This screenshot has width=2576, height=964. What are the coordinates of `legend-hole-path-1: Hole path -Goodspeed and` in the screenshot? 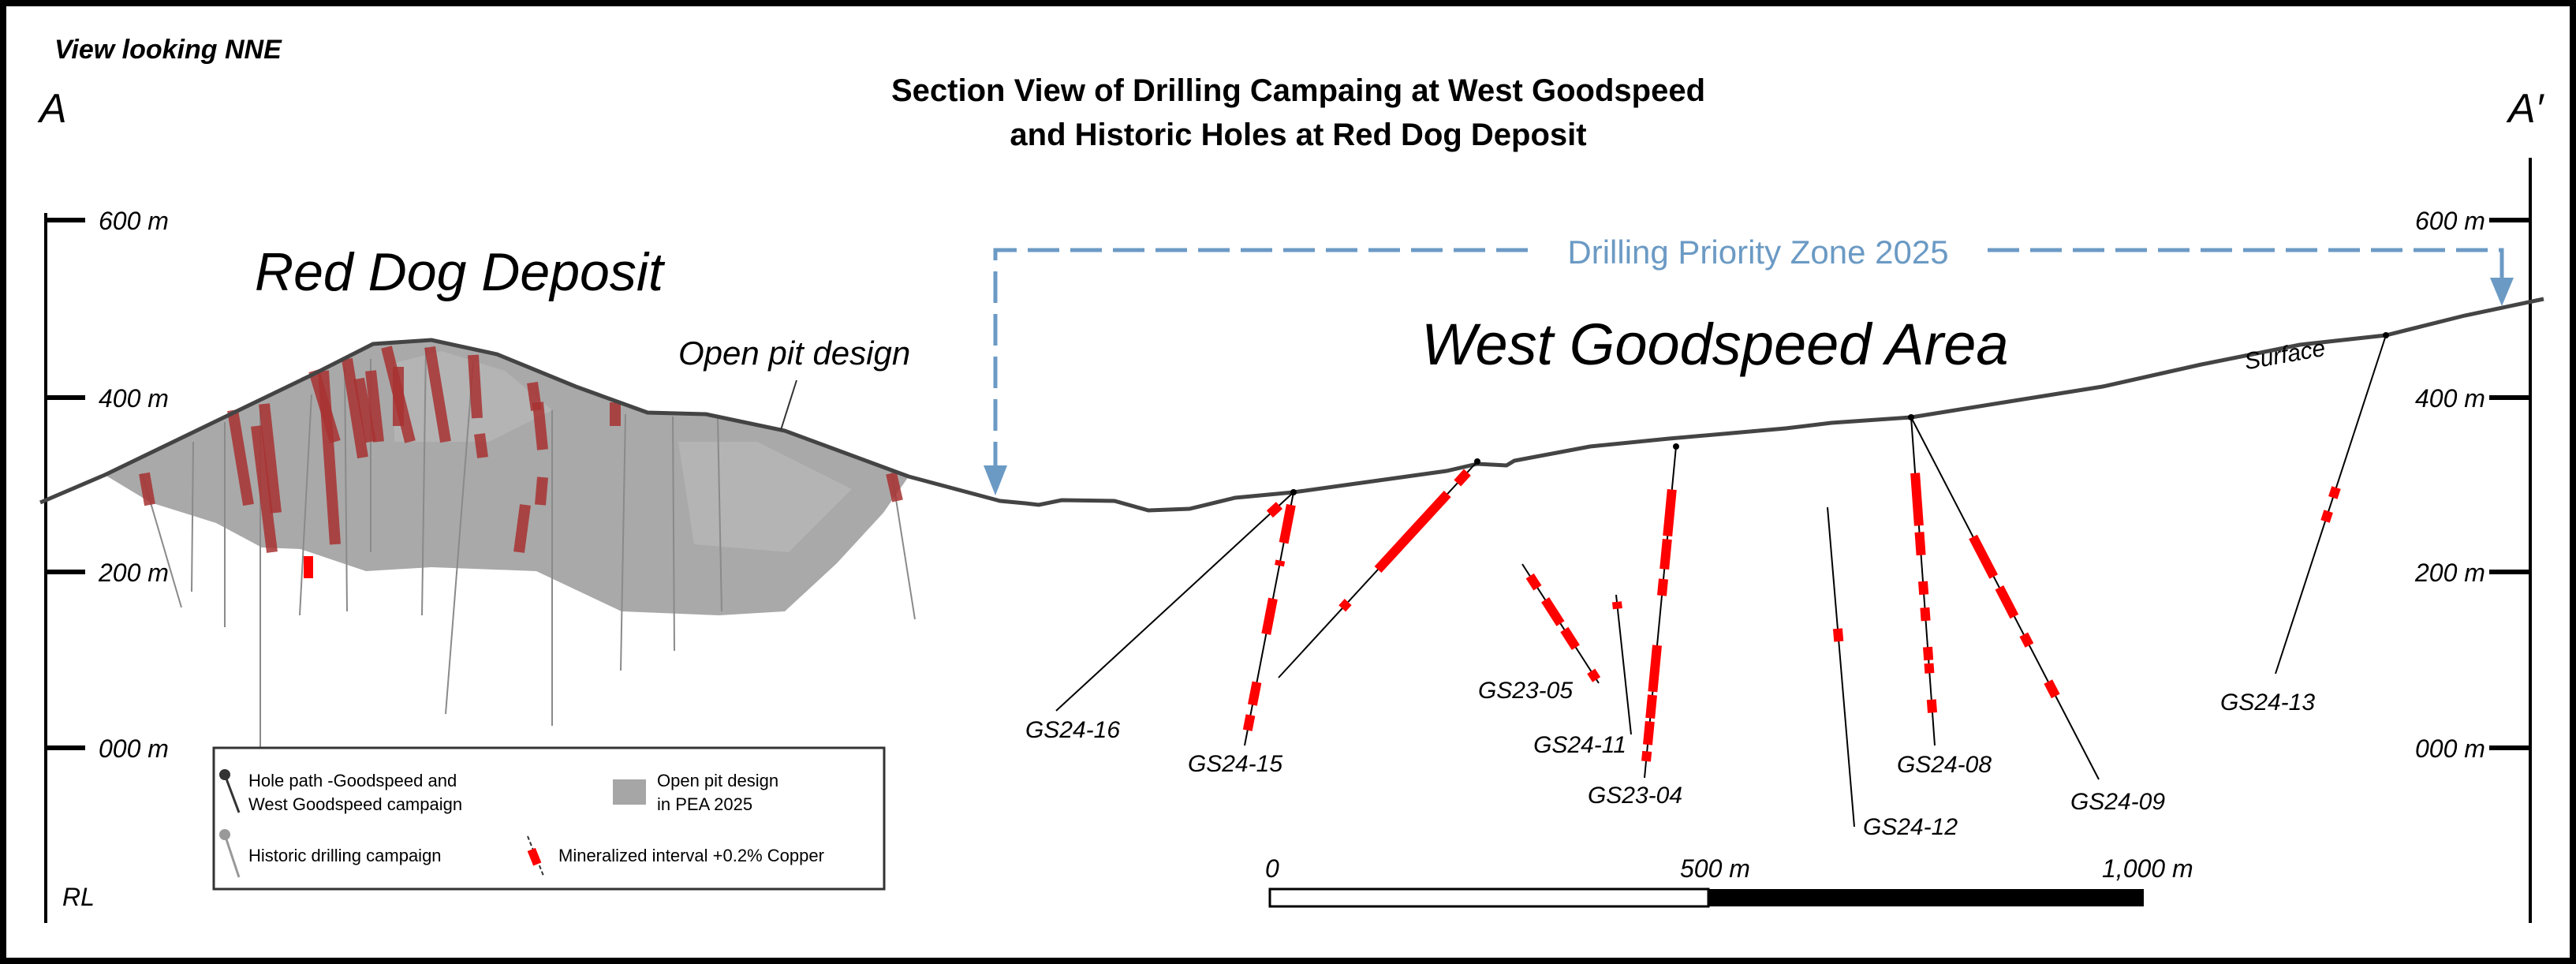 It's located at (352, 780).